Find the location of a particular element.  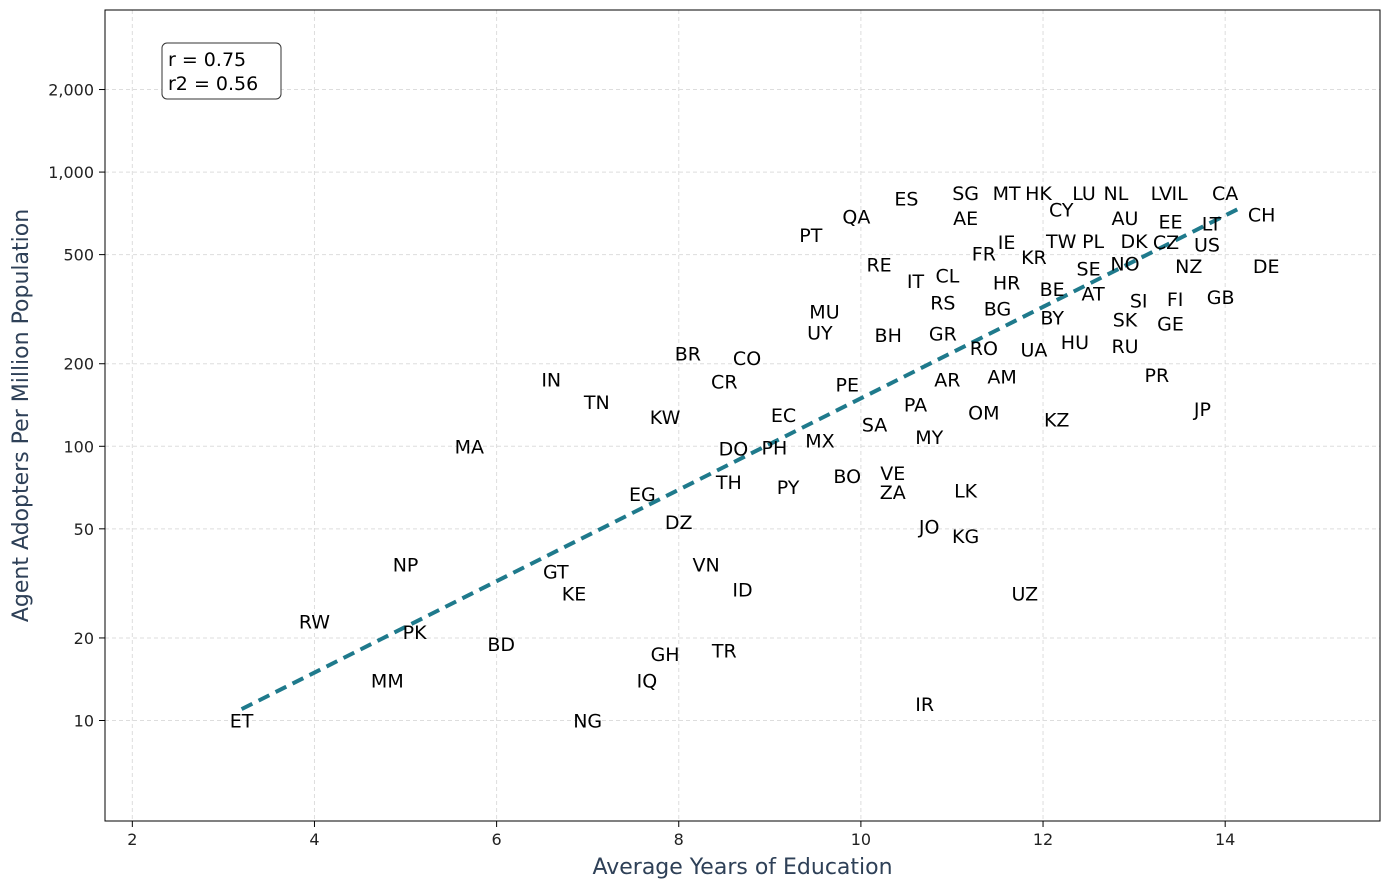

x-tick-label: 8 is located at coordinates (679, 839).